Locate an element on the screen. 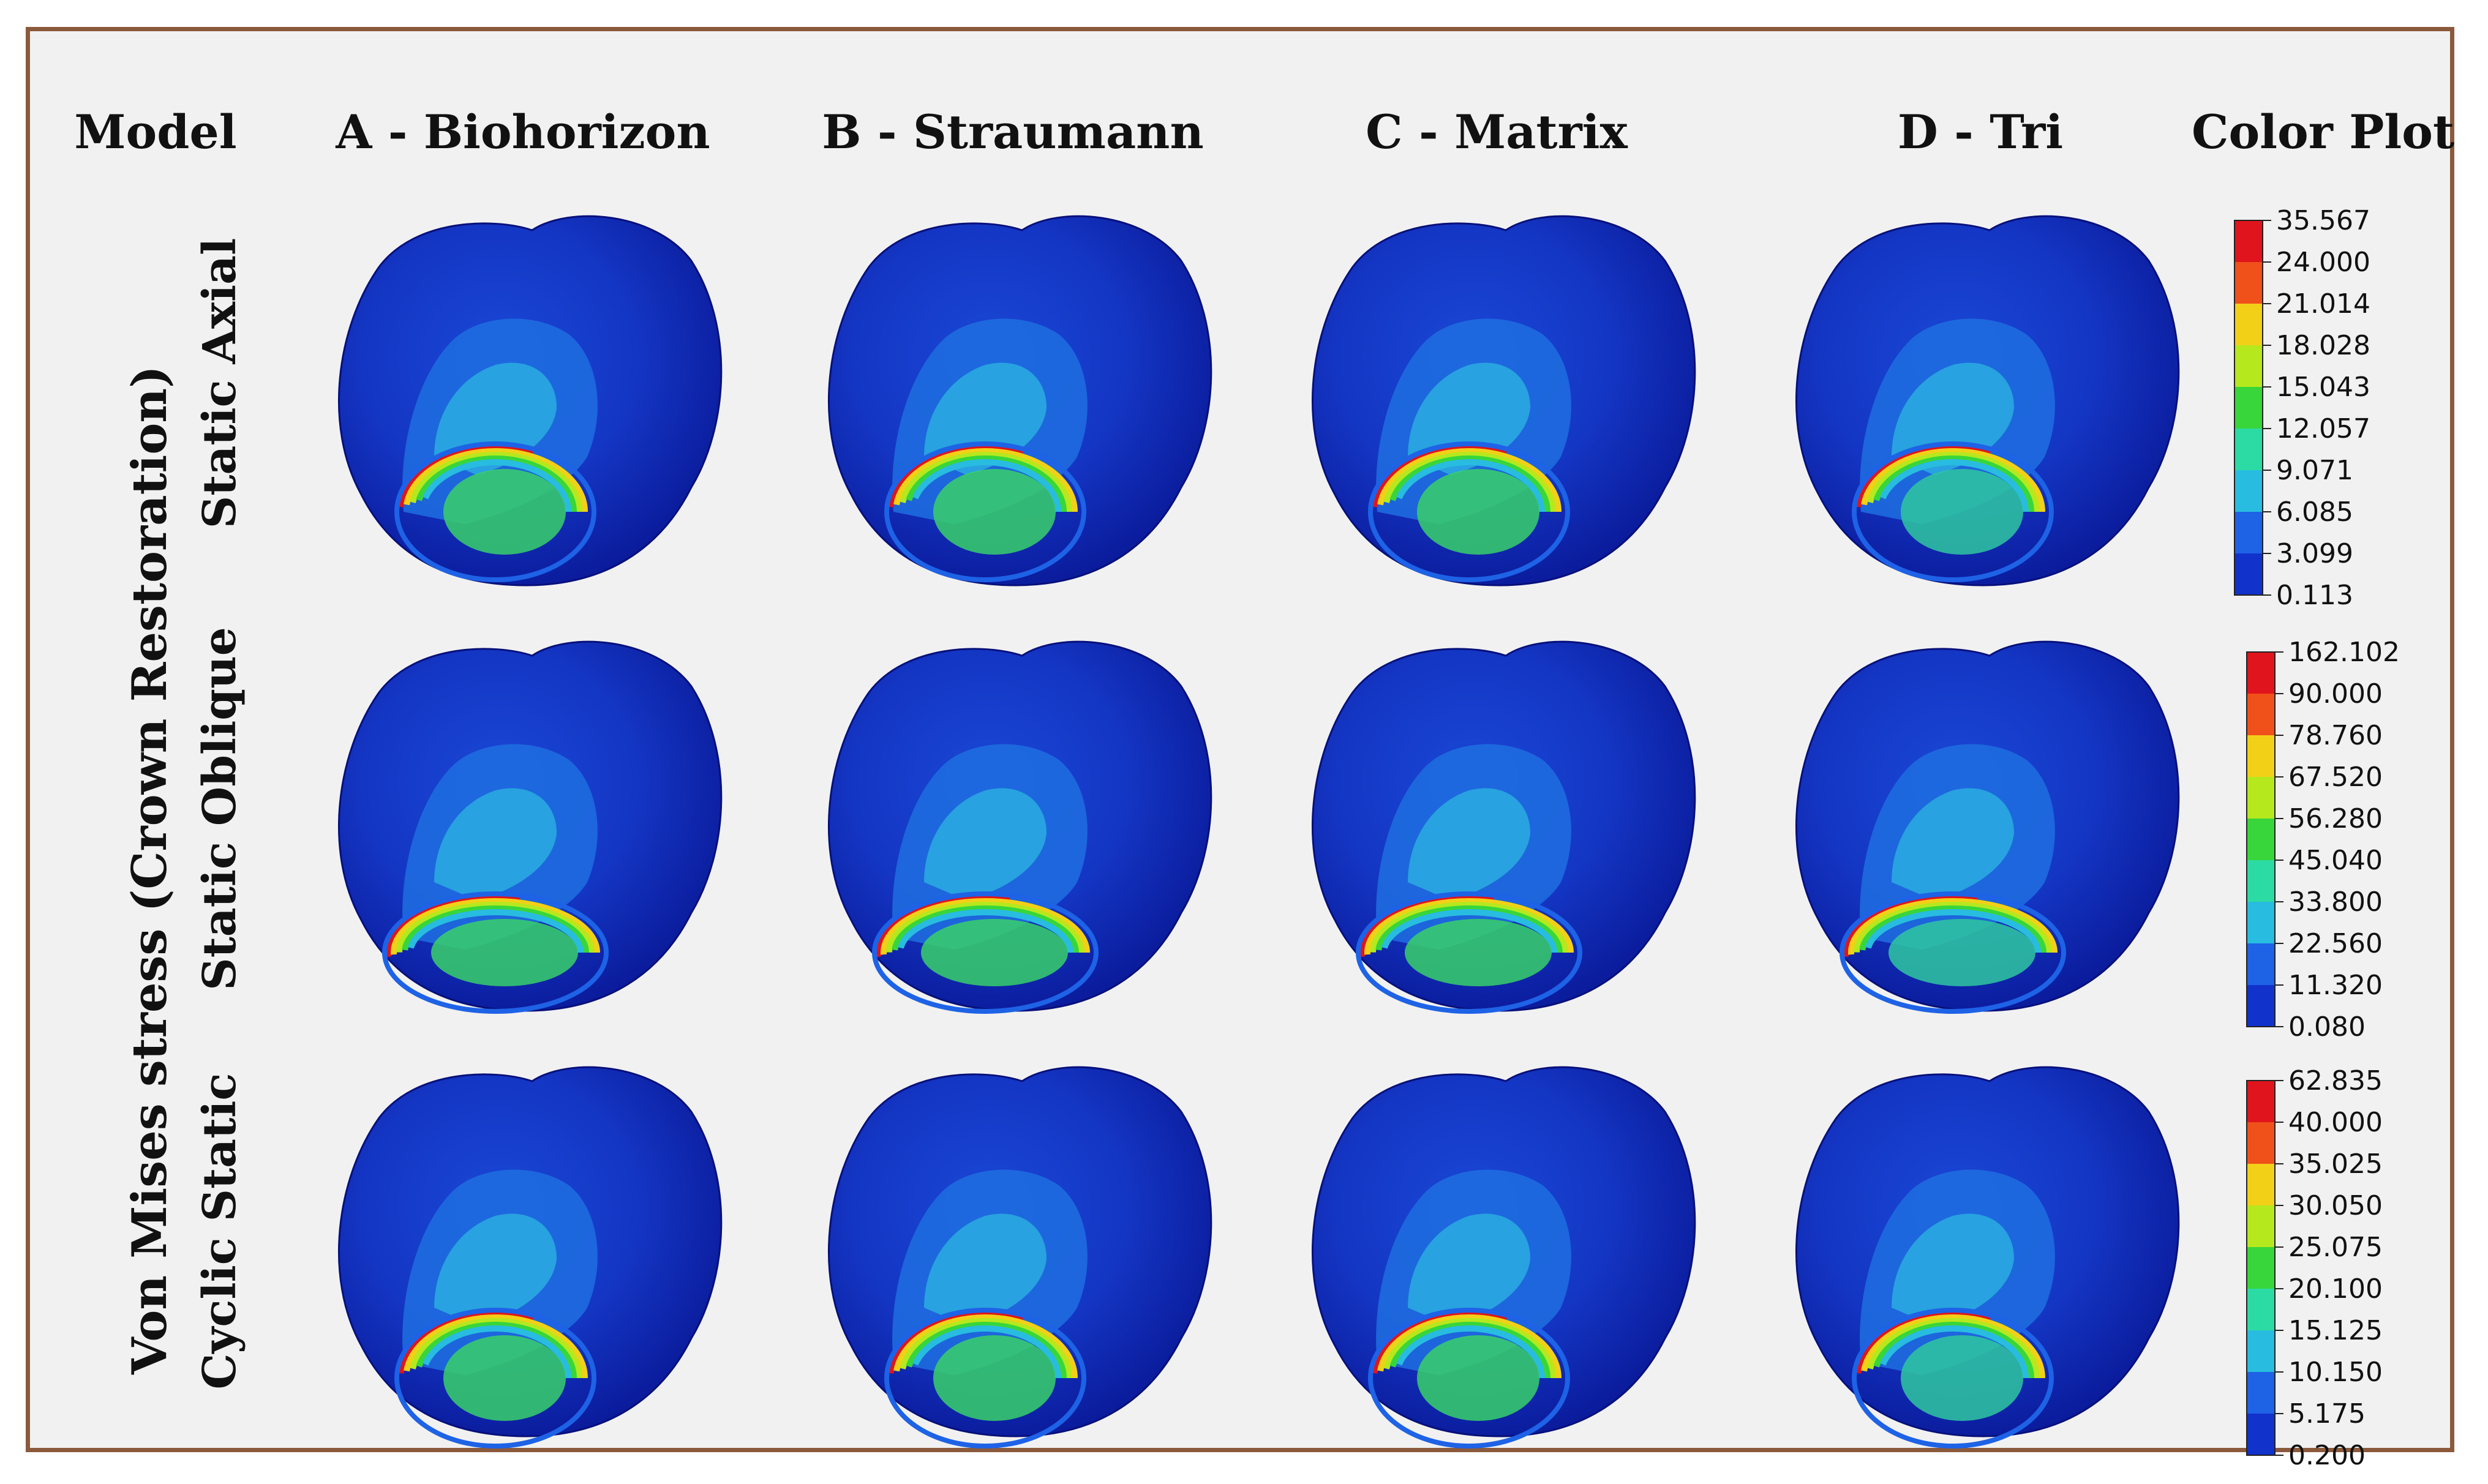  stress-plot-b-static-oblique is located at coordinates (1016, 821).